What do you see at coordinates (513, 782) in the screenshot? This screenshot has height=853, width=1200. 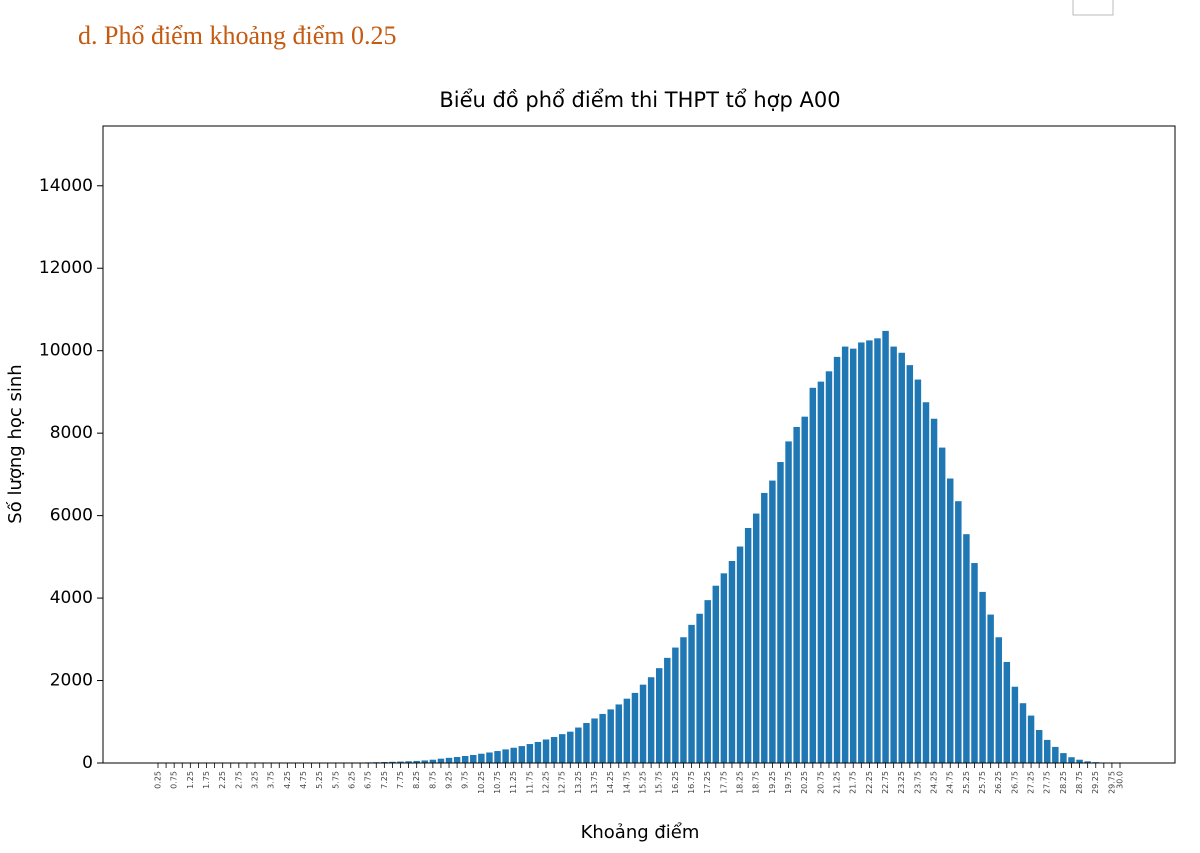 I see `x-tick-label: 11.25` at bounding box center [513, 782].